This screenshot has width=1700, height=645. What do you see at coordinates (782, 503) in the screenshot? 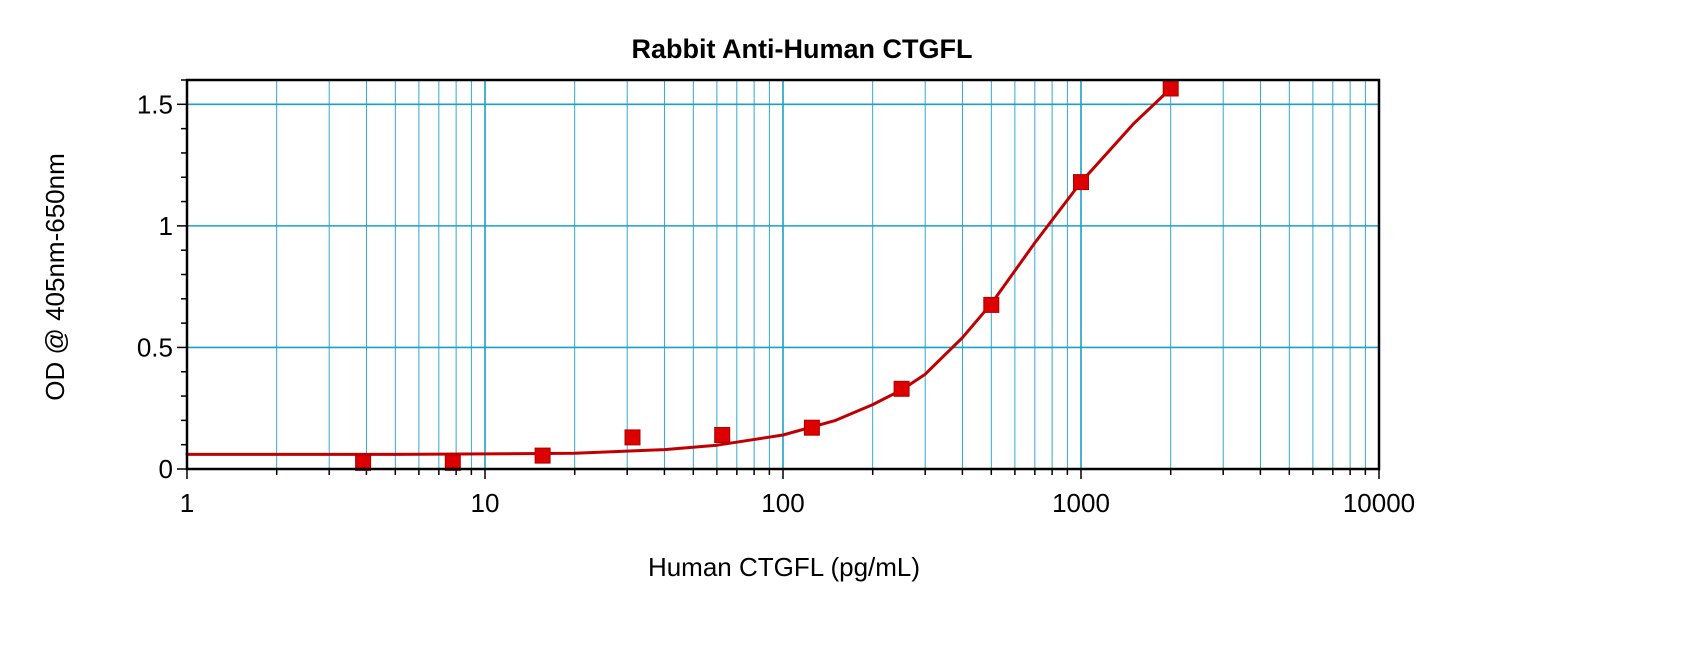
I see `x-tick-label: 100` at bounding box center [782, 503].